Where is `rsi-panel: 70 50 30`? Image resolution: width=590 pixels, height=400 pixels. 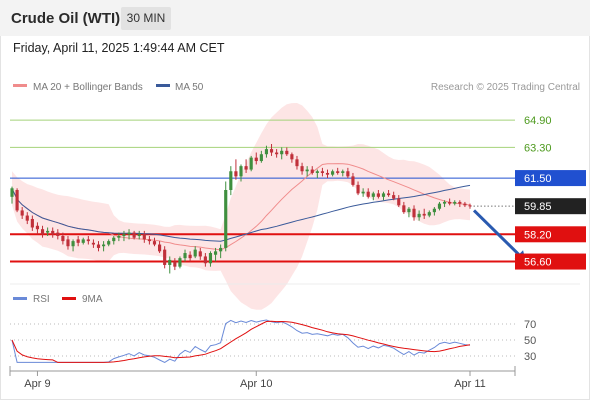 rsi-panel: 70 50 30 is located at coordinates (273, 341).